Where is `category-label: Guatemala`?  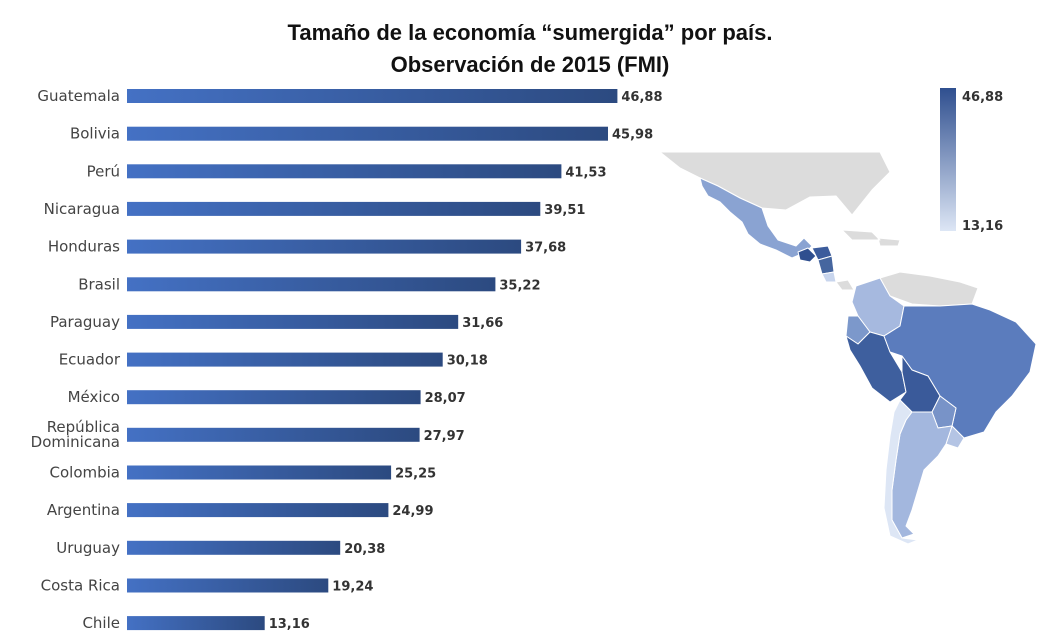 category-label: Guatemala is located at coordinates (78, 96).